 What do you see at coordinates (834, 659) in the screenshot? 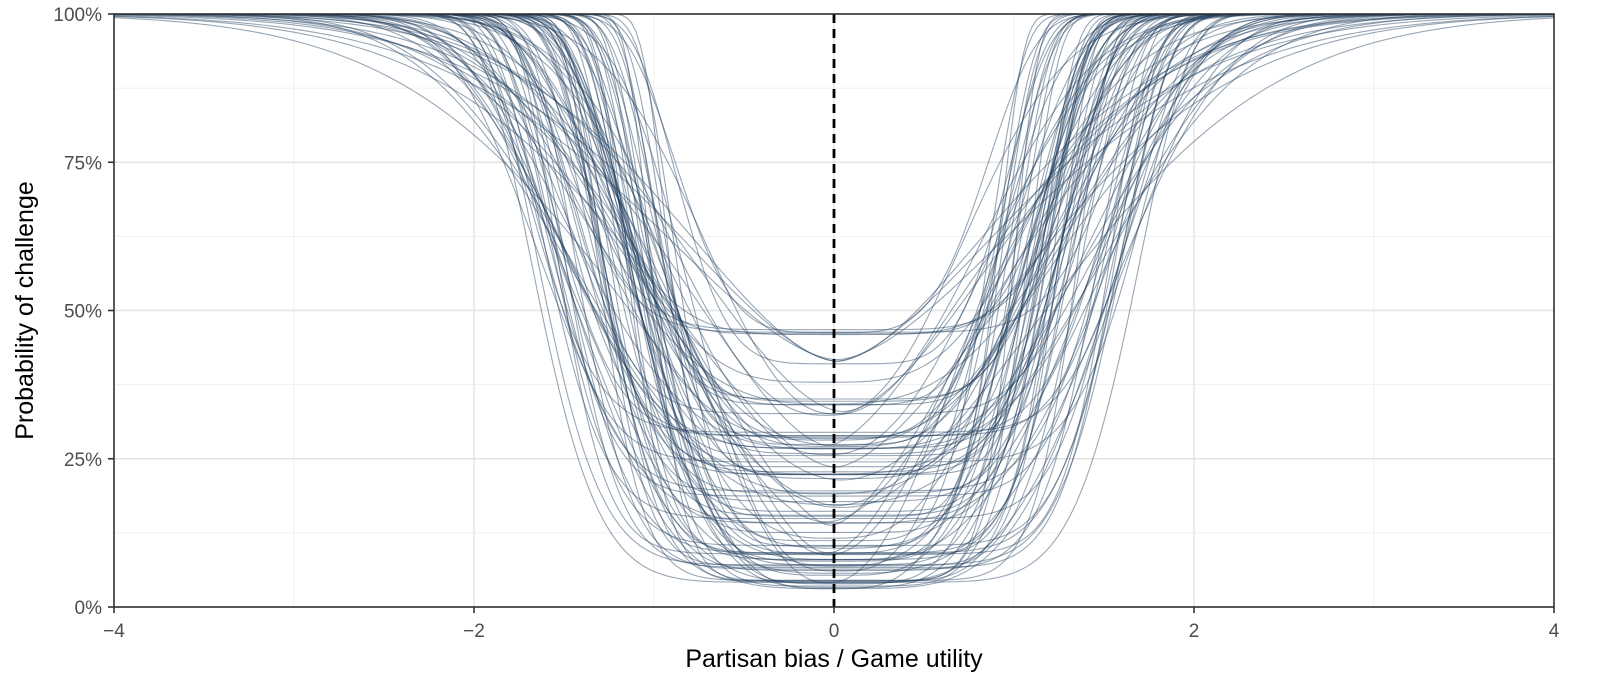
I see `x-axis-title: Partisan bias / Game utility` at bounding box center [834, 659].